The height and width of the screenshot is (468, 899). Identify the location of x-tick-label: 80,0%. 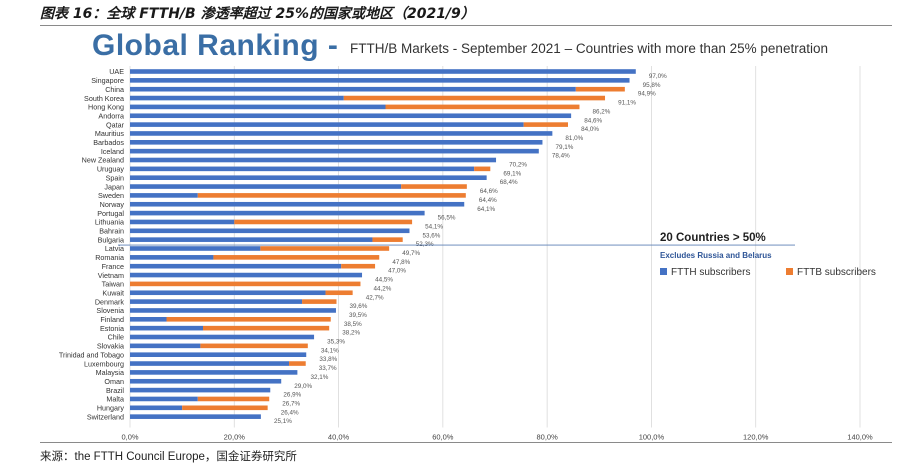
(548, 437).